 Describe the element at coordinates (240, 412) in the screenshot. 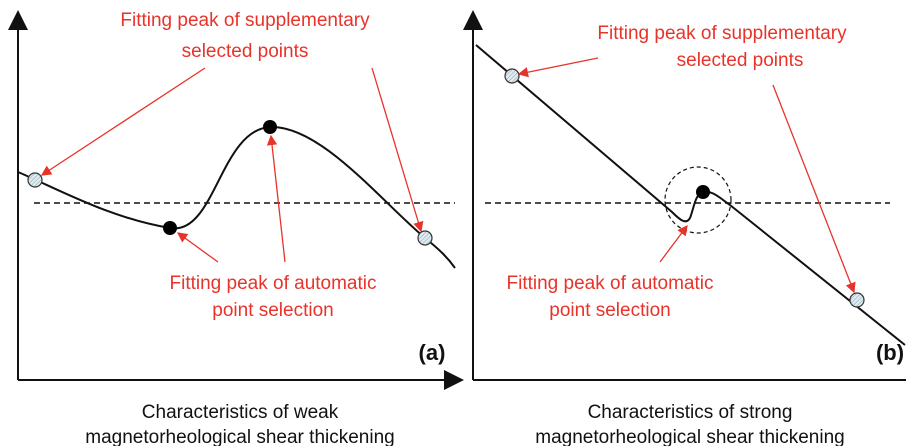

I see `caption: Characteristics of weak` at that location.